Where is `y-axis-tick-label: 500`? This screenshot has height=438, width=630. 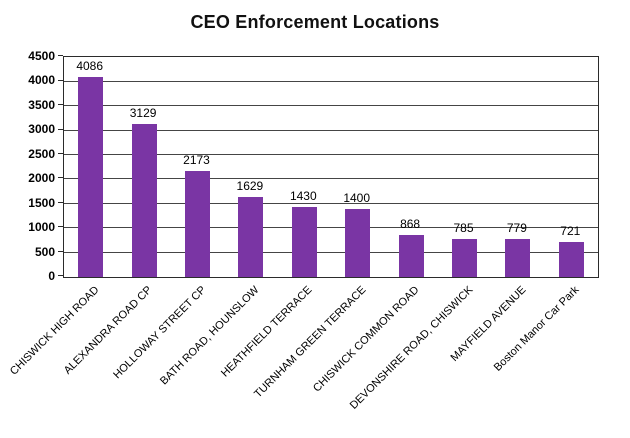
y-axis-tick-label: 500 is located at coordinates (44, 251).